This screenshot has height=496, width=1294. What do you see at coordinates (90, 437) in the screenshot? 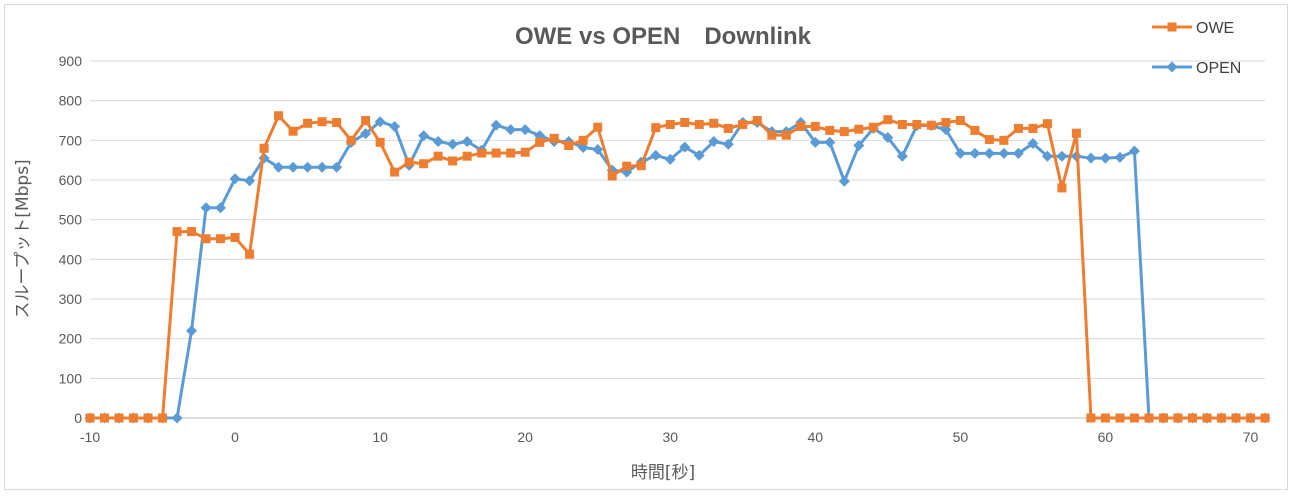
I see `x-tick-label: -10` at bounding box center [90, 437].